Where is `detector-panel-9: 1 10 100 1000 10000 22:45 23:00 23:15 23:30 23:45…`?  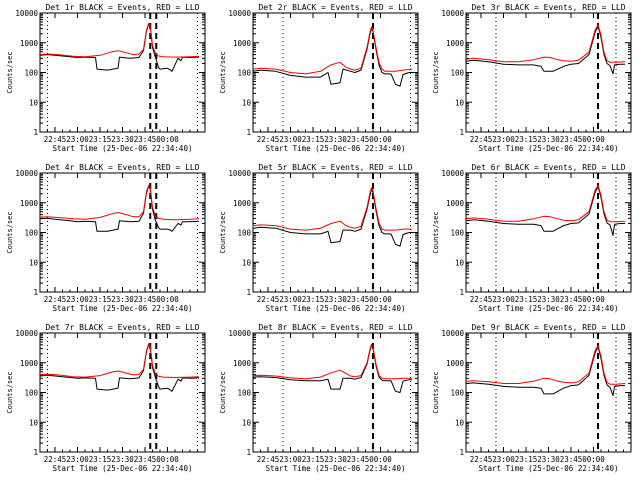 detector-panel-9: 1 10 100 1000 10000 22:45 23:00 23:15 23:30 23:45… is located at coordinates (532, 398).